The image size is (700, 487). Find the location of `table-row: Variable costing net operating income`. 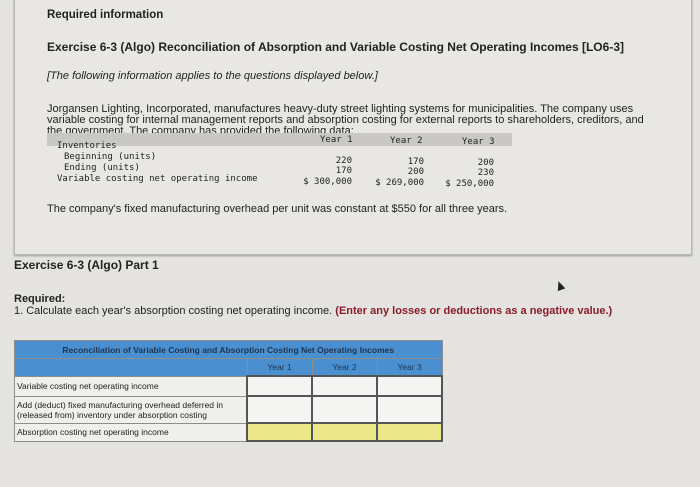

table-row: Variable costing net operating income is located at coordinates (228, 386).